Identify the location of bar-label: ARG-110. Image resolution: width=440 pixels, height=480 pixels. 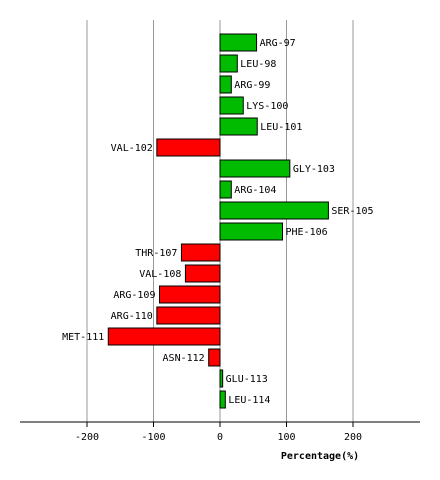
(132, 316).